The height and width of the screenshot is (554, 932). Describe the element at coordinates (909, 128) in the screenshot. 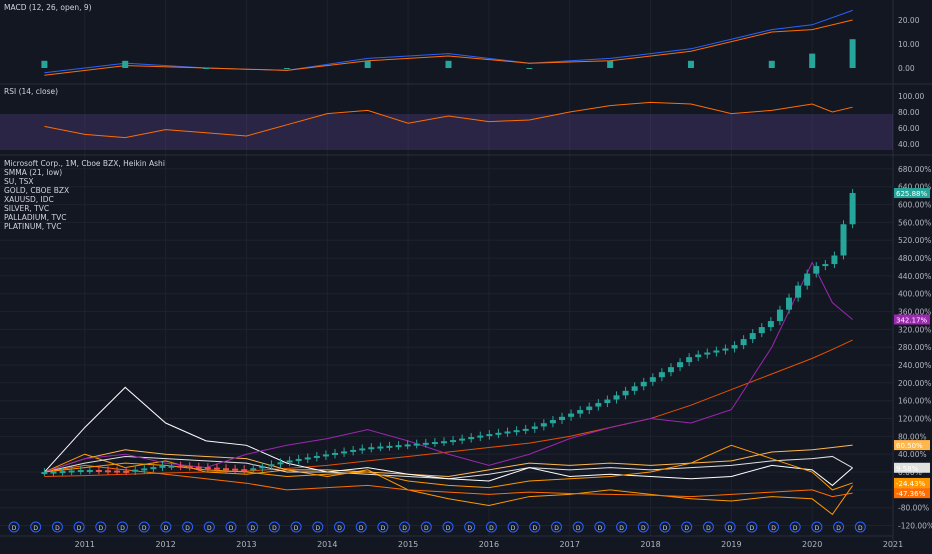

I see `rsi-tick-label: 60.00` at that location.